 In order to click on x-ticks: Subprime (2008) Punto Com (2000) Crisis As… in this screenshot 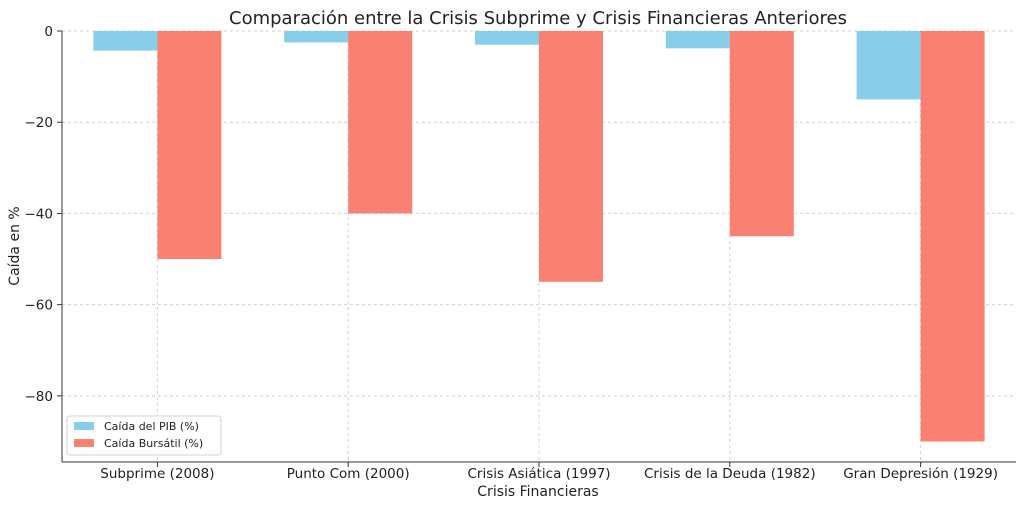, I will do `click(549, 472)`.